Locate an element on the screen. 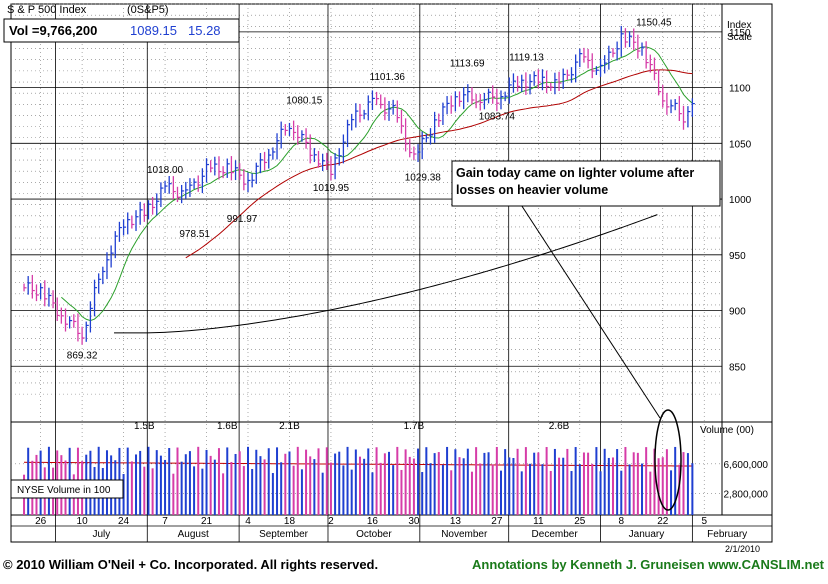 The width and height of the screenshot is (828, 584). day-tick-label: 13 is located at coordinates (456, 521).